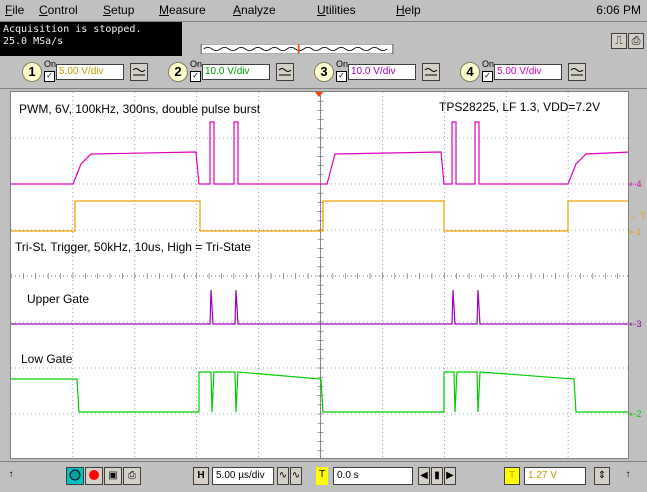  I want to click on channel-ground-markers: ⇠4 ← T ⇠1 ⇠3 ⇠2, so click(638, 275).